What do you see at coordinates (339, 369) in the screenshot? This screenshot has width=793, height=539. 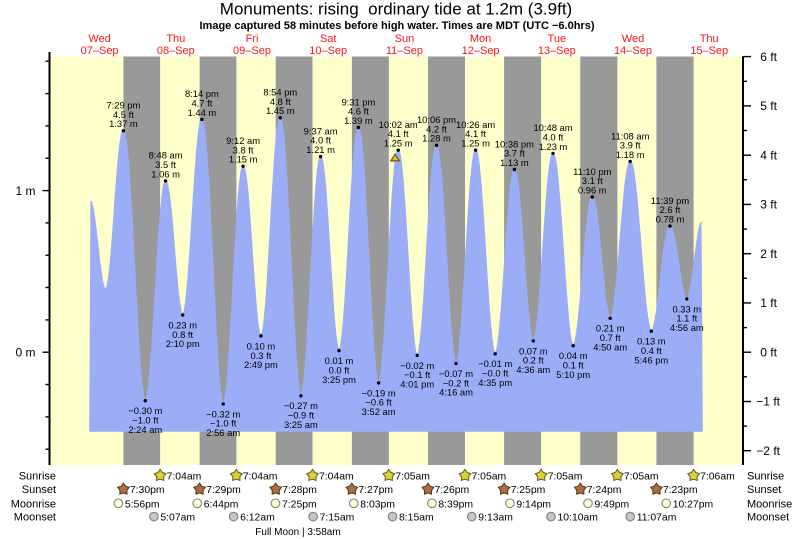 I see `svg-text: 0.0 ft` at bounding box center [339, 369].